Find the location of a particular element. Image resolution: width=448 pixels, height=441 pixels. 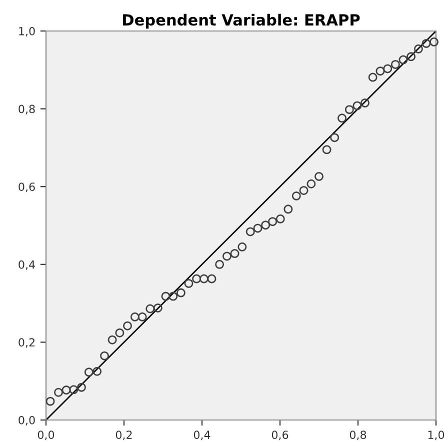

x-tick-label: 0,8 is located at coordinates (358, 435).